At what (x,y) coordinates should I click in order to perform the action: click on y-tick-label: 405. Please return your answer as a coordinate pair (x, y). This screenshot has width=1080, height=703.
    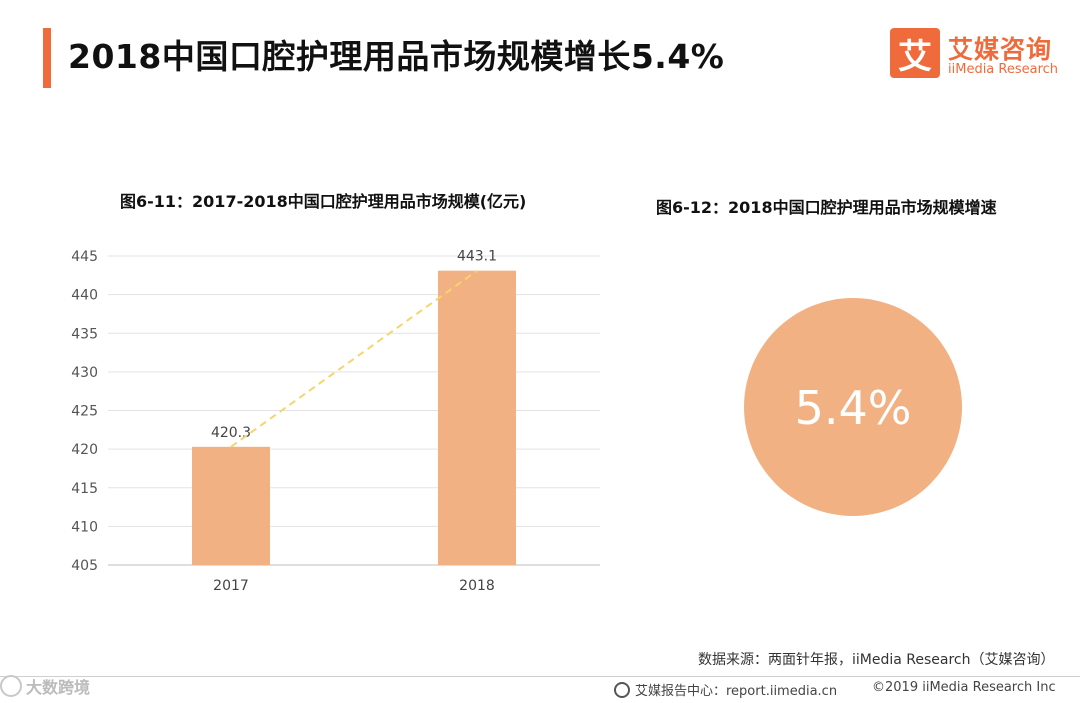
    Looking at the image, I should click on (84, 566).